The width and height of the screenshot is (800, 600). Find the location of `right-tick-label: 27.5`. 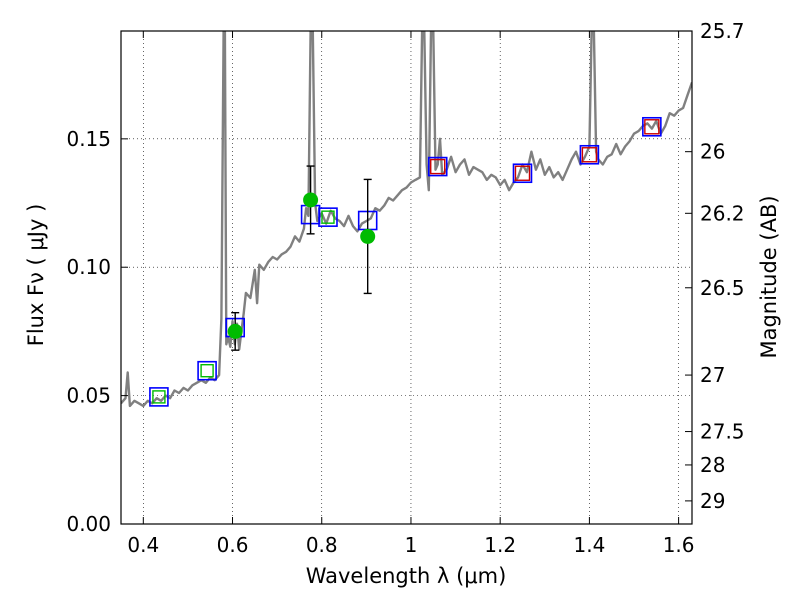

right-tick-label: 27.5 is located at coordinates (722, 432).